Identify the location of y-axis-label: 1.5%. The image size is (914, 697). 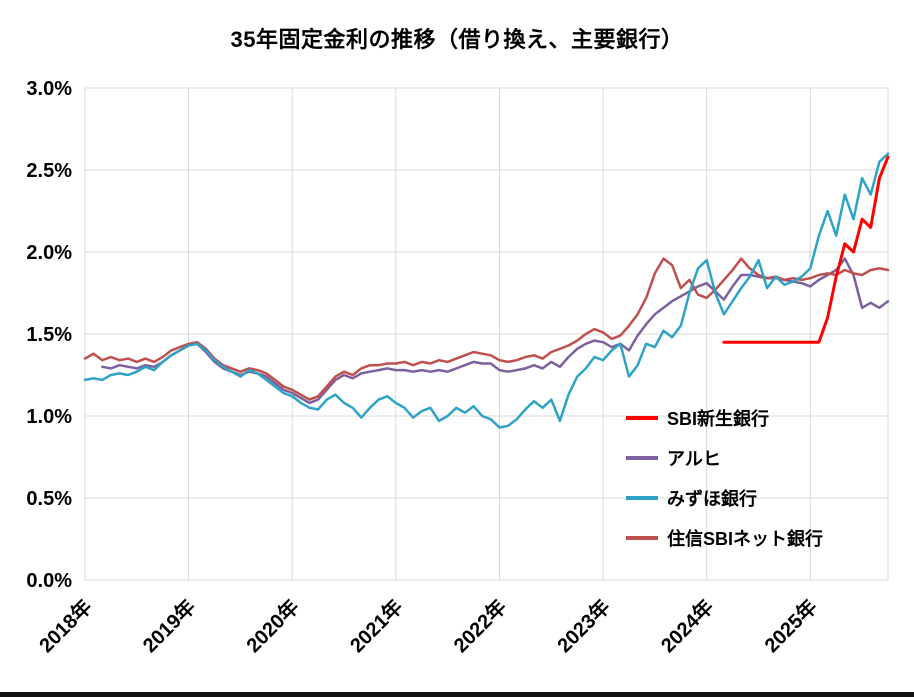
(49, 335).